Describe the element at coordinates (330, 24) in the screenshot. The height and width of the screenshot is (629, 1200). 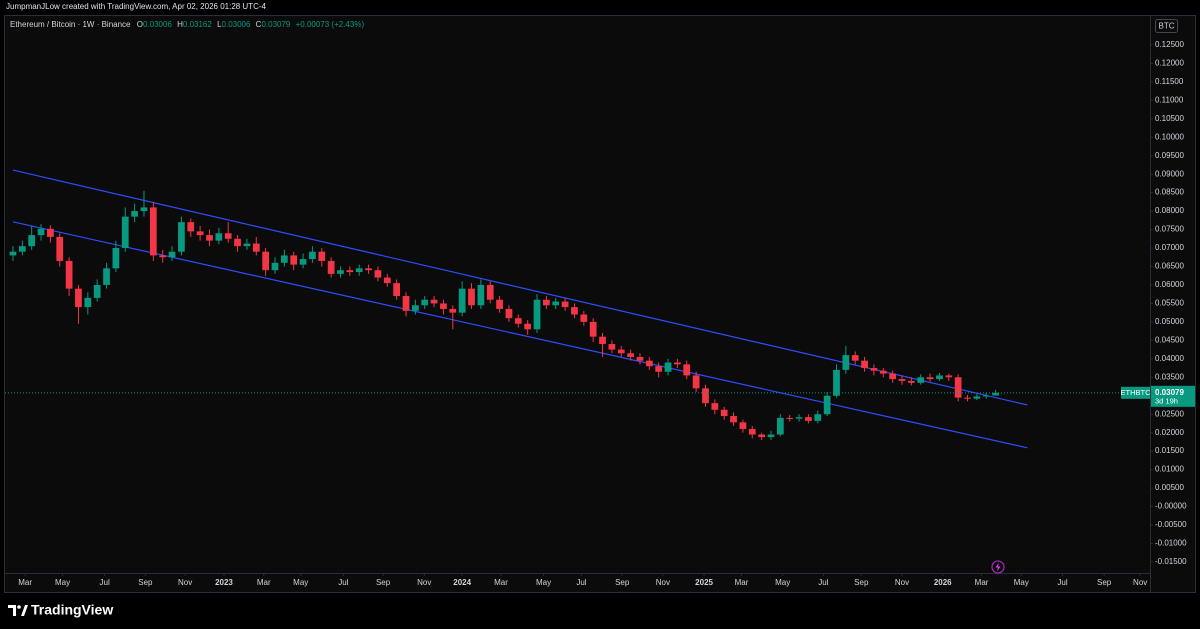
I see `change: +0.00073 (+2.43%)` at that location.